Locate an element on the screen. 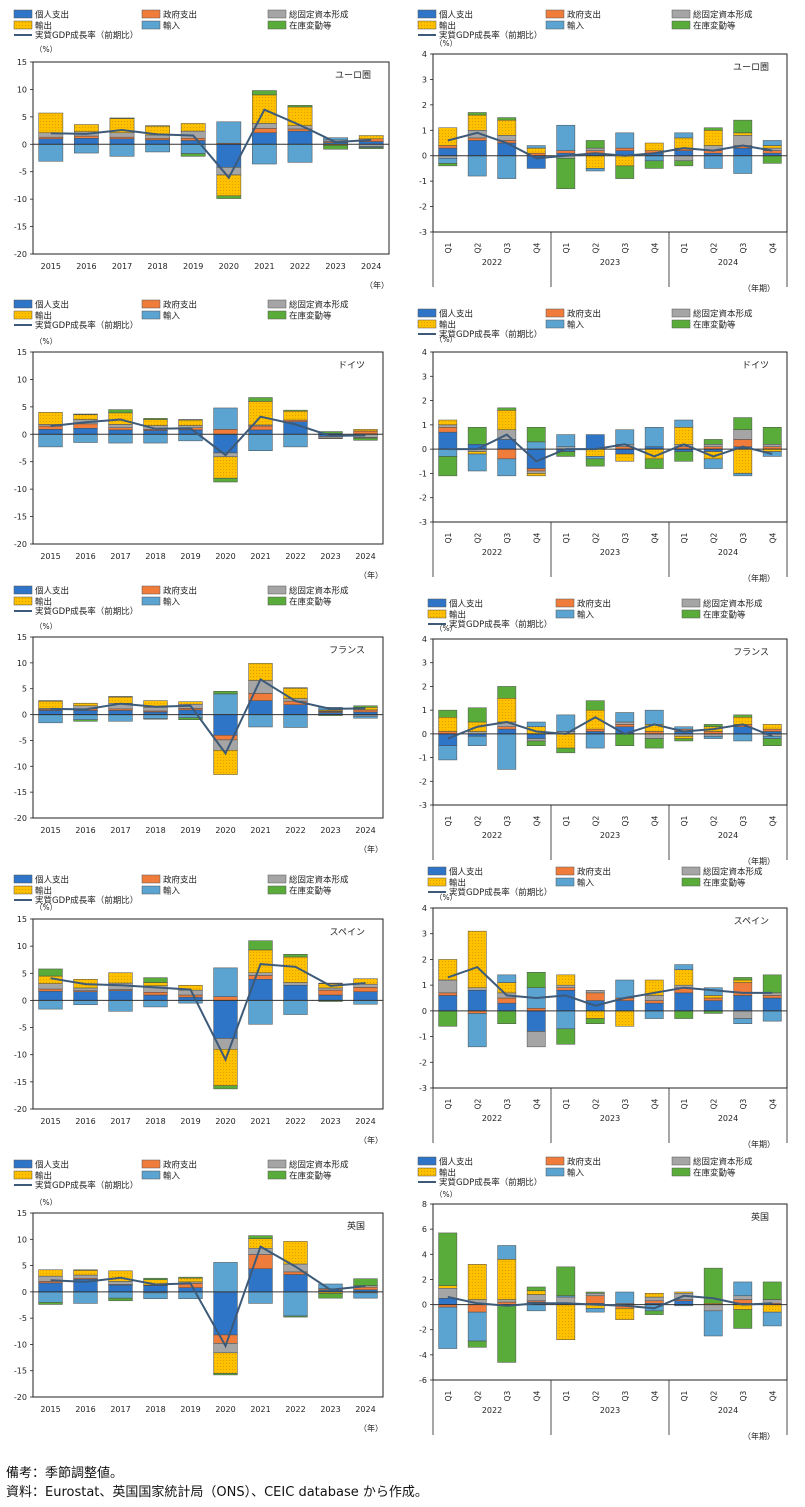  x-tick-label: Q3 is located at coordinates (507, 820).